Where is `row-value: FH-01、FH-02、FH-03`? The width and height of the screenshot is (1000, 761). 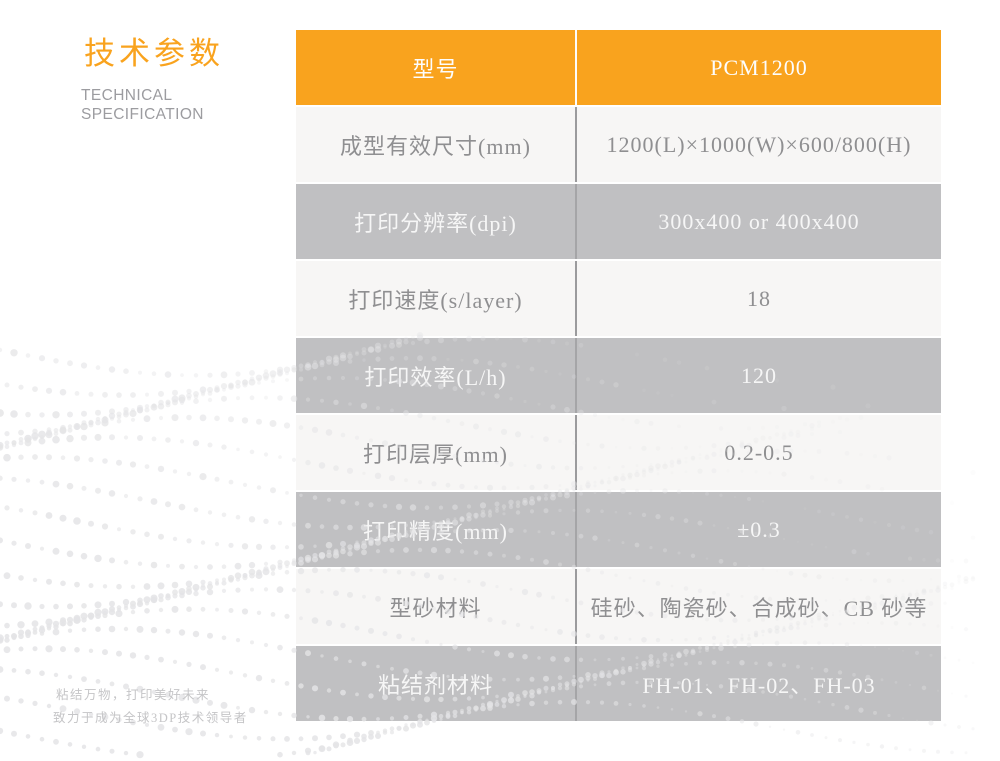 row-value: FH-01、FH-02、FH-03 is located at coordinates (759, 685).